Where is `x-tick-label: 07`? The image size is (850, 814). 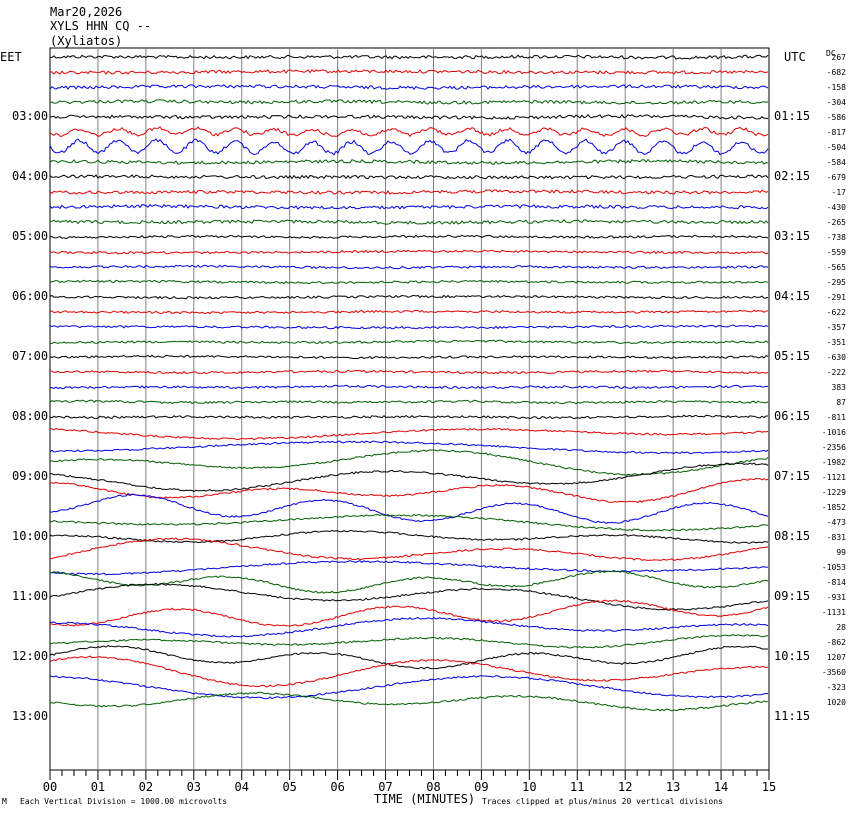 x-tick-label: 07 is located at coordinates (385, 787).